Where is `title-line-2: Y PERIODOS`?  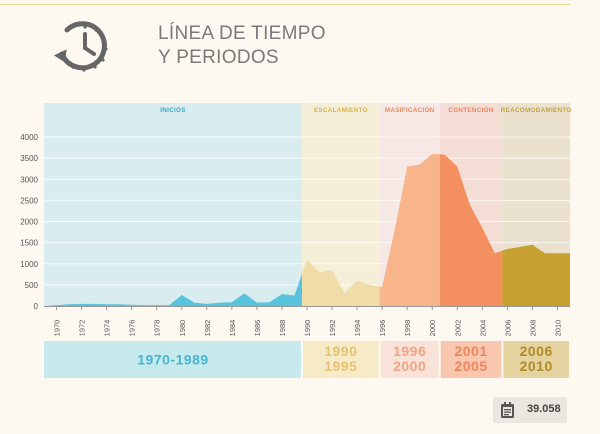 title-line-2: Y PERIODOS is located at coordinates (218, 57).